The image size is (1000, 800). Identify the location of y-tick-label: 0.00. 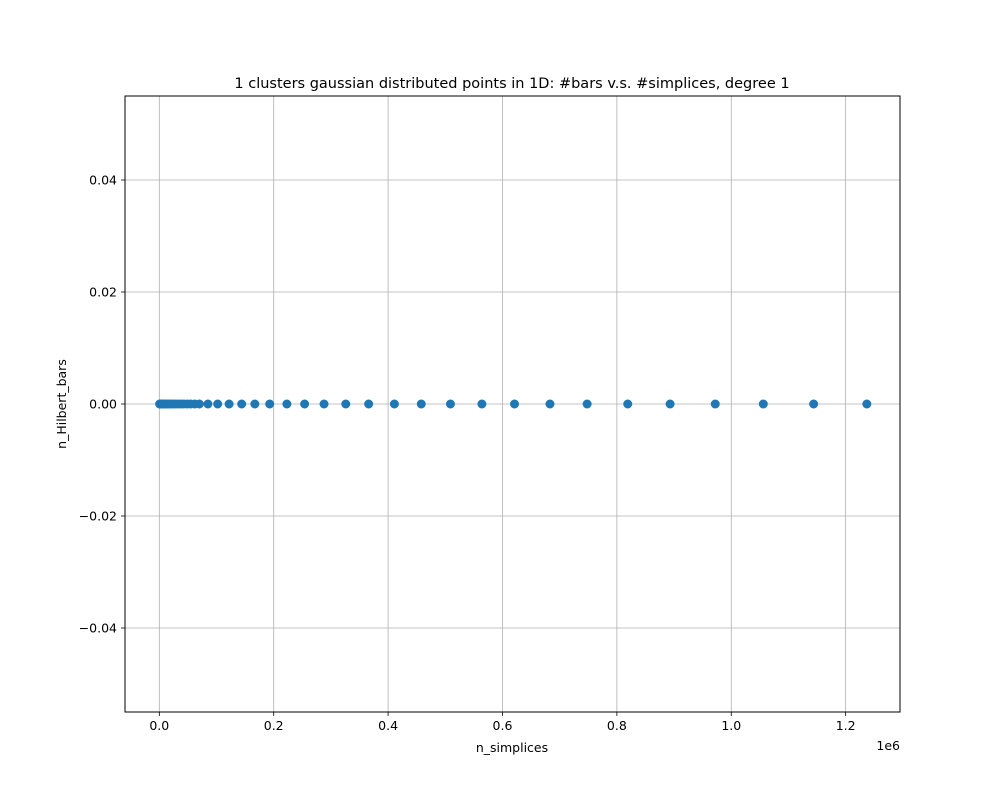
(103, 404).